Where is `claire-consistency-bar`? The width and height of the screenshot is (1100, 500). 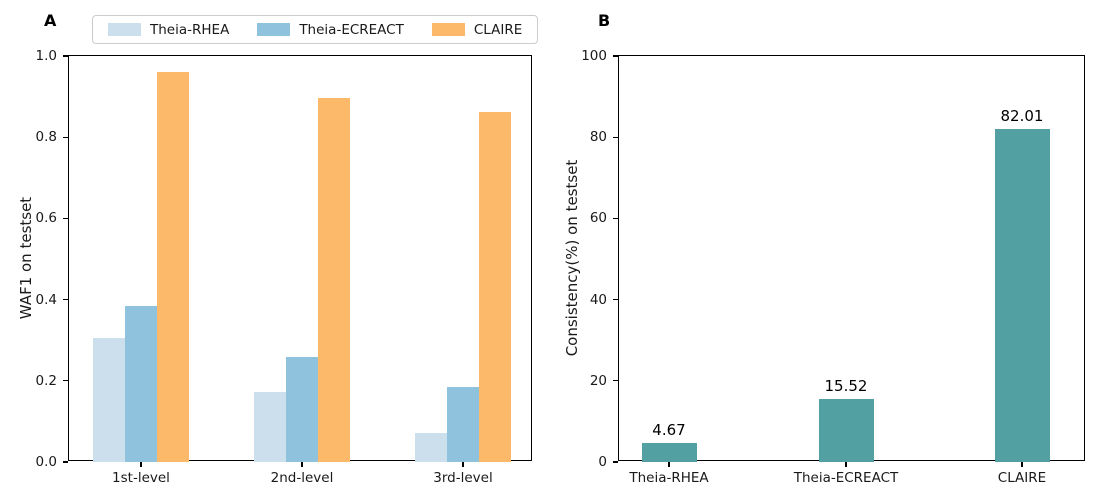
claire-consistency-bar is located at coordinates (1022, 295).